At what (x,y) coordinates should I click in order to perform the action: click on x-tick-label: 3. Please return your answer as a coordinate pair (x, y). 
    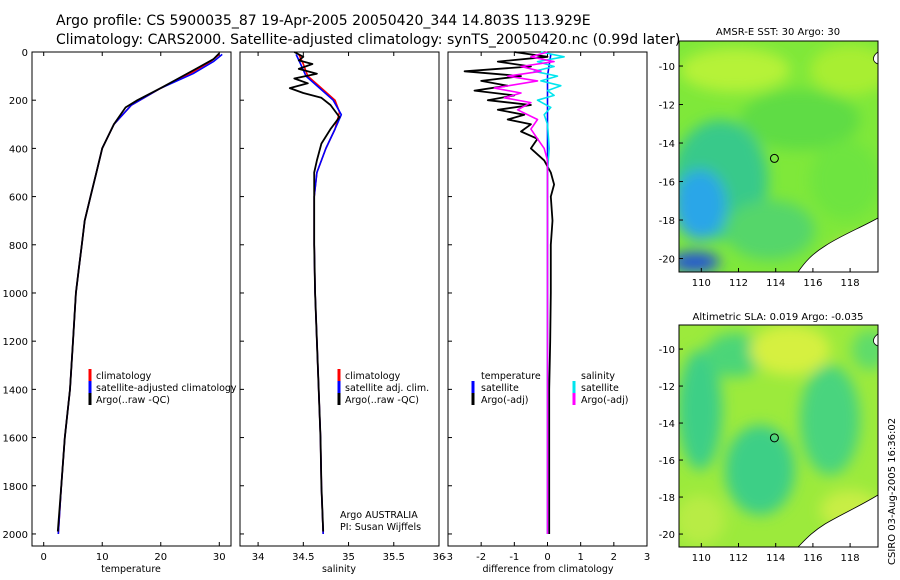
    Looking at the image, I should click on (647, 557).